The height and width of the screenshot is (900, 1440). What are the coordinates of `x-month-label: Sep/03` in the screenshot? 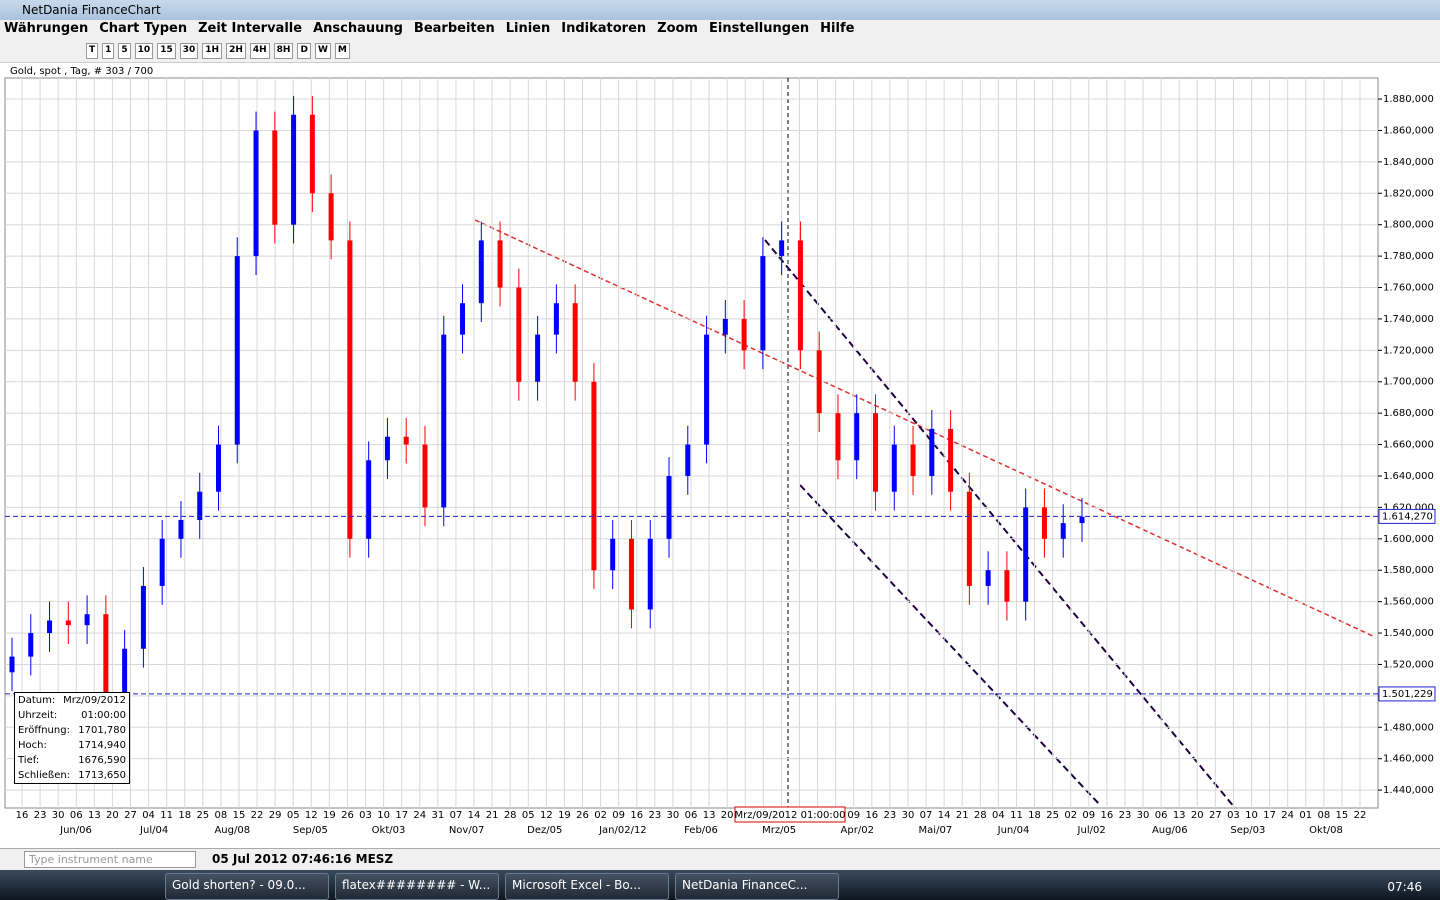 It's located at (1247, 830).